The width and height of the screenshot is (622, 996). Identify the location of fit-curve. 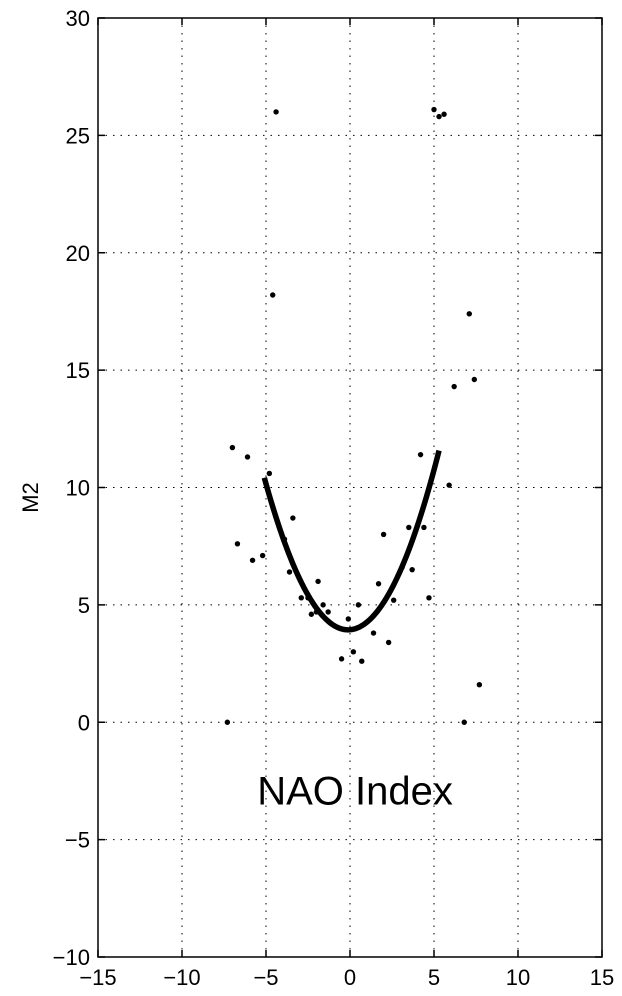
(351, 541).